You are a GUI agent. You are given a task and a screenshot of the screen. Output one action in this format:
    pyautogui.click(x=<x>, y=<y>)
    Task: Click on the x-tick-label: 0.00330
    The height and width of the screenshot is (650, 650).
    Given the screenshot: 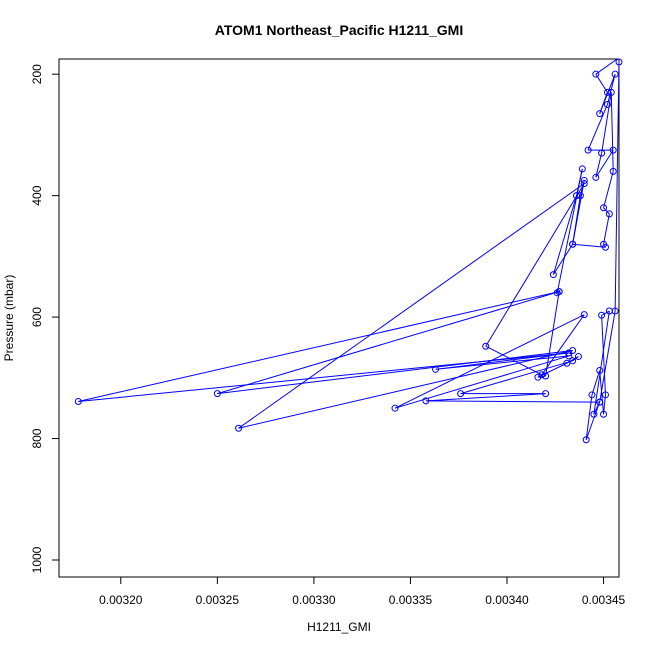 What is the action you would take?
    pyautogui.click(x=314, y=600)
    